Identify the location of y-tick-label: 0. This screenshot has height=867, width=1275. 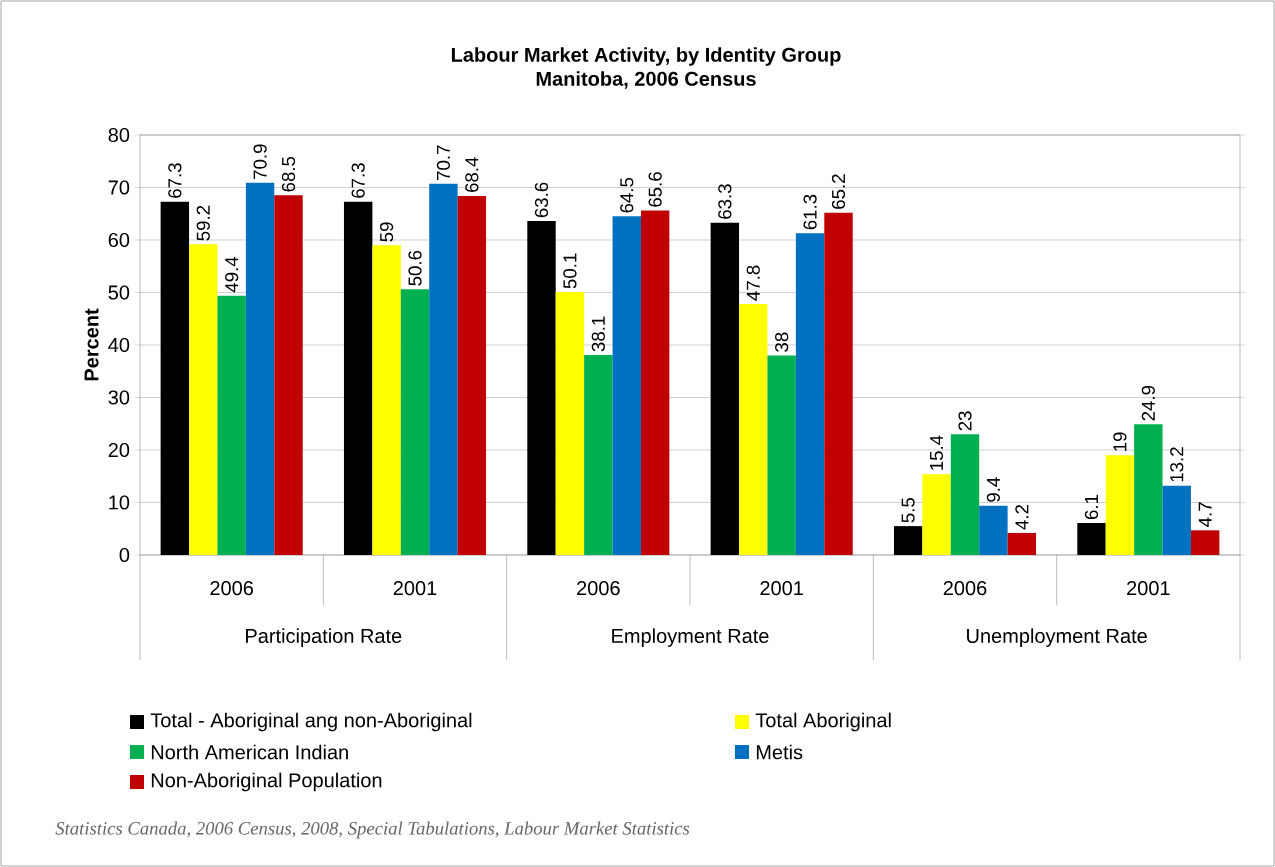
(124, 555).